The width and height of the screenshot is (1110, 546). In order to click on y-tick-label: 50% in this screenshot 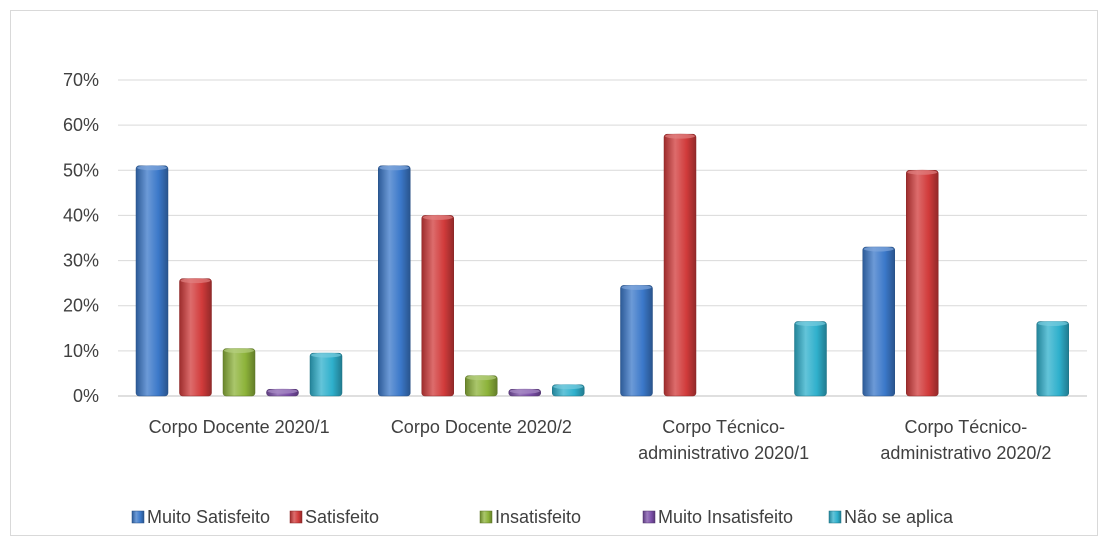, I will do `click(81, 170)`.